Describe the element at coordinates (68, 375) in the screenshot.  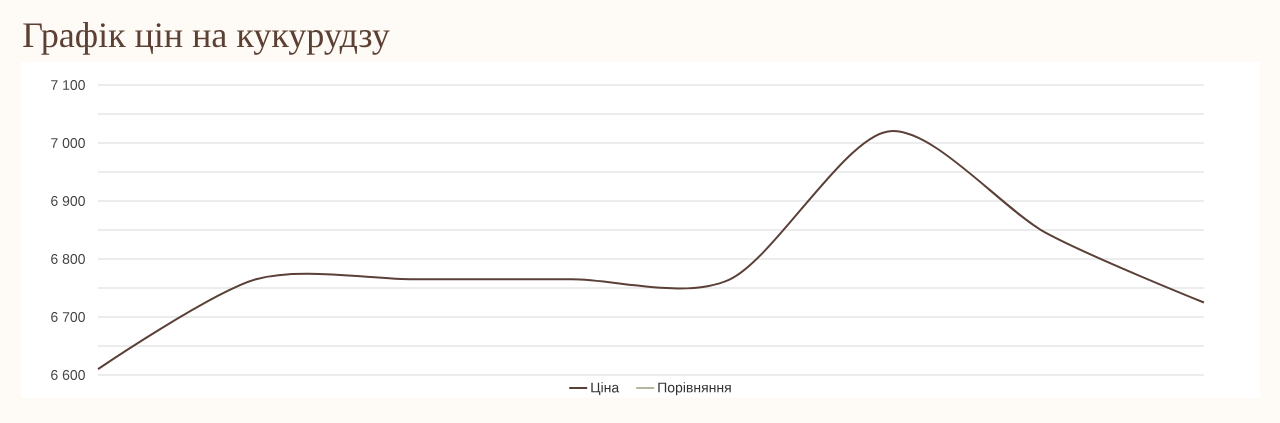
I see `y-tick-label: 6 600` at that location.